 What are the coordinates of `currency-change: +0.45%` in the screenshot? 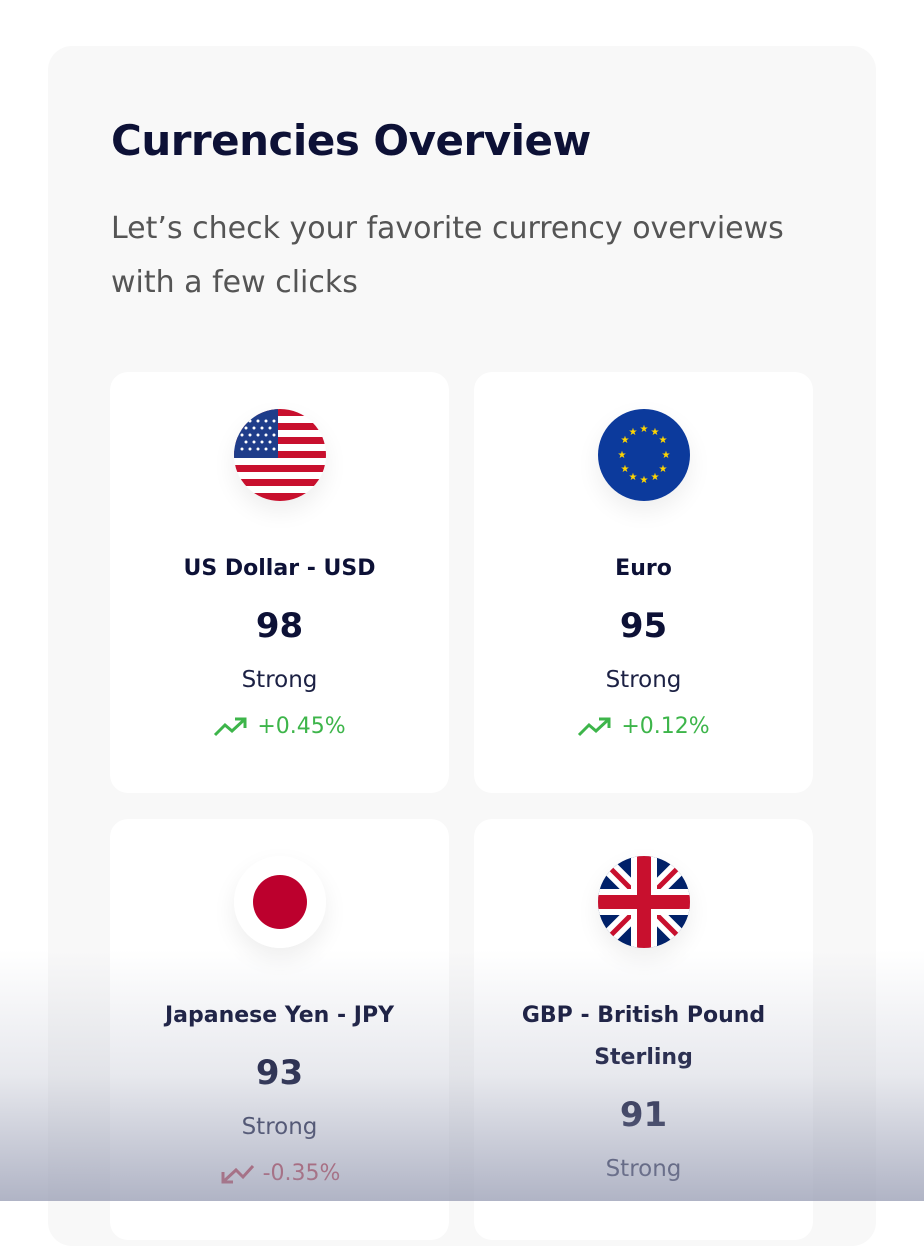 It's located at (279, 727).